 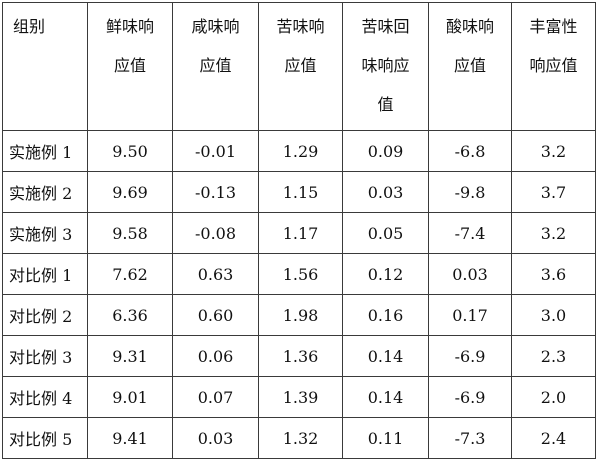 I want to click on header-cell-bitter: 苦味响 应值, so click(x=300, y=66).